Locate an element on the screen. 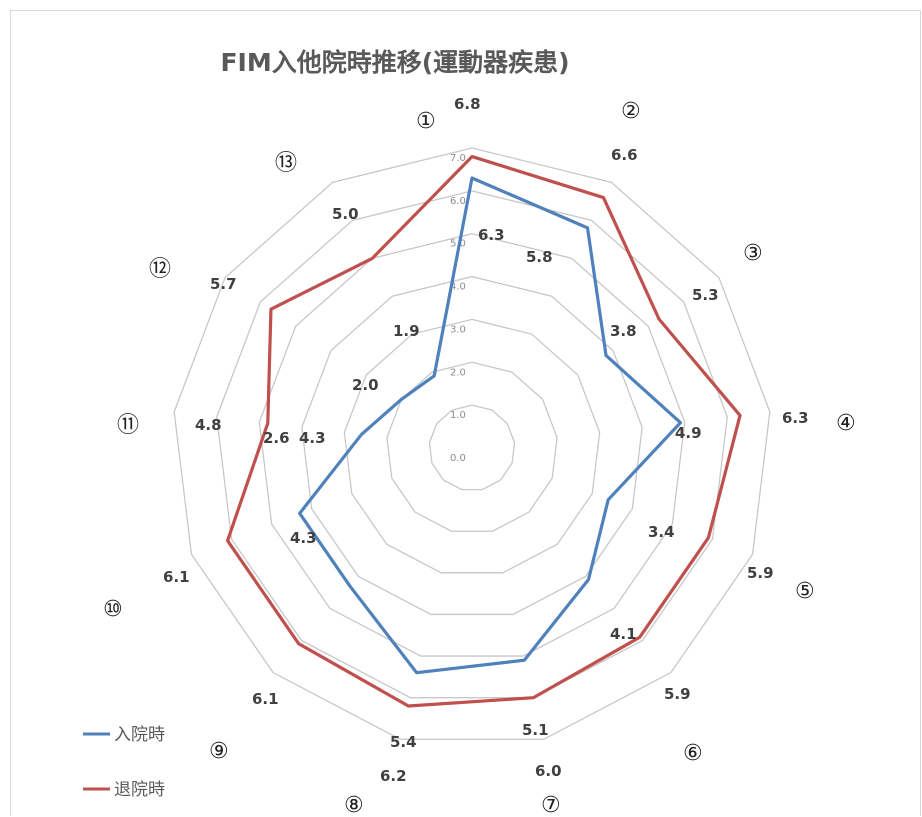  legend-label-outbound: 退院時 is located at coordinates (139, 790).